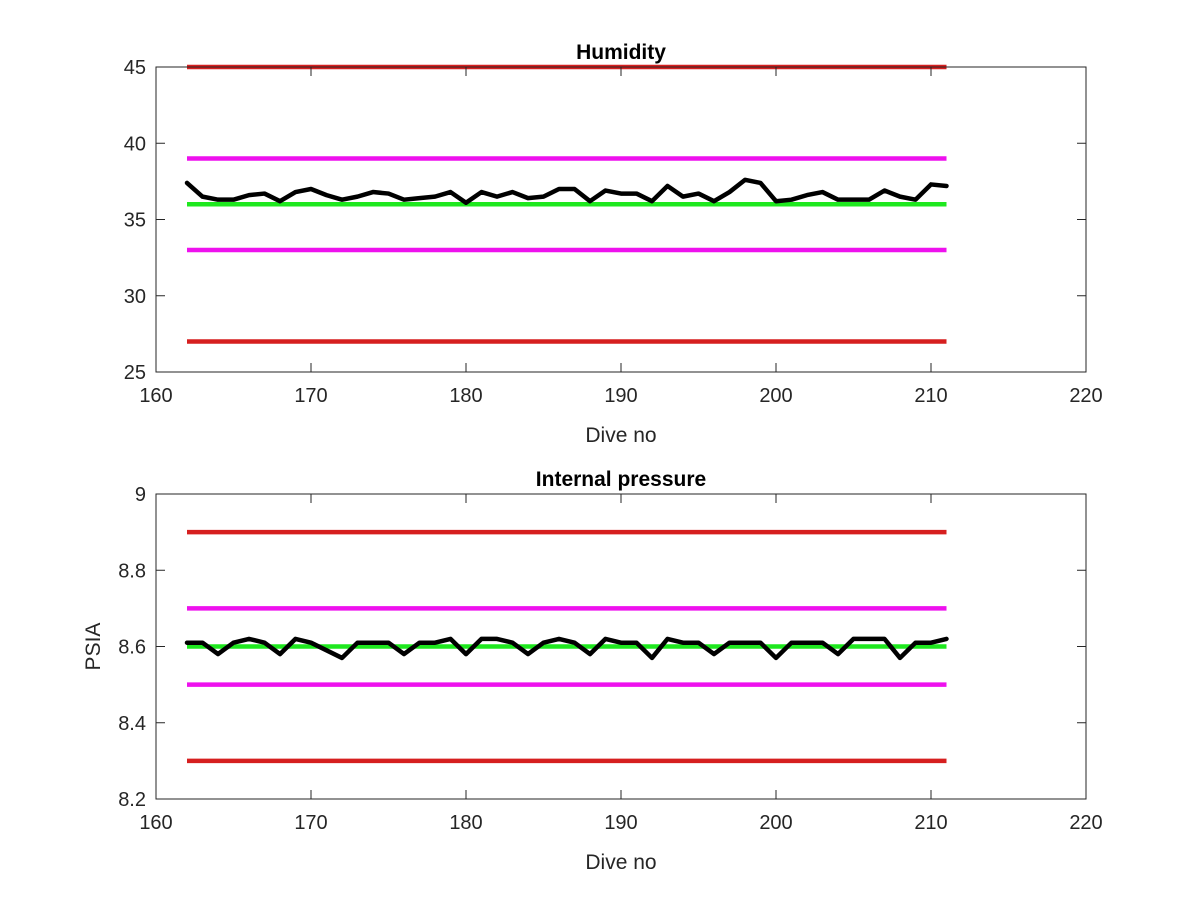 This screenshot has height=905, width=1200. What do you see at coordinates (140, 495) in the screenshot?
I see `y-tick-label: 9` at bounding box center [140, 495].